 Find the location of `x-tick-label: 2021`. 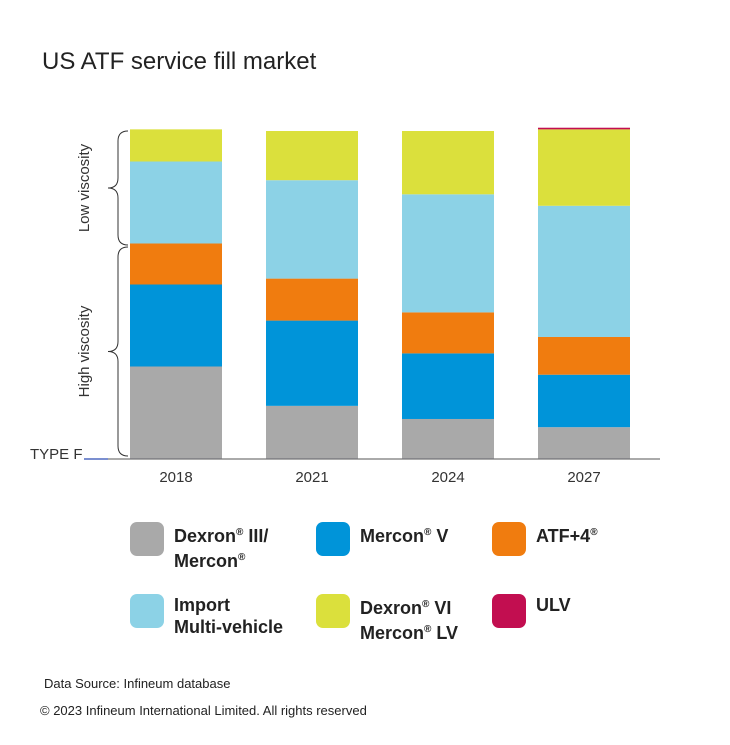

x-tick-label: 2021 is located at coordinates (311, 477).